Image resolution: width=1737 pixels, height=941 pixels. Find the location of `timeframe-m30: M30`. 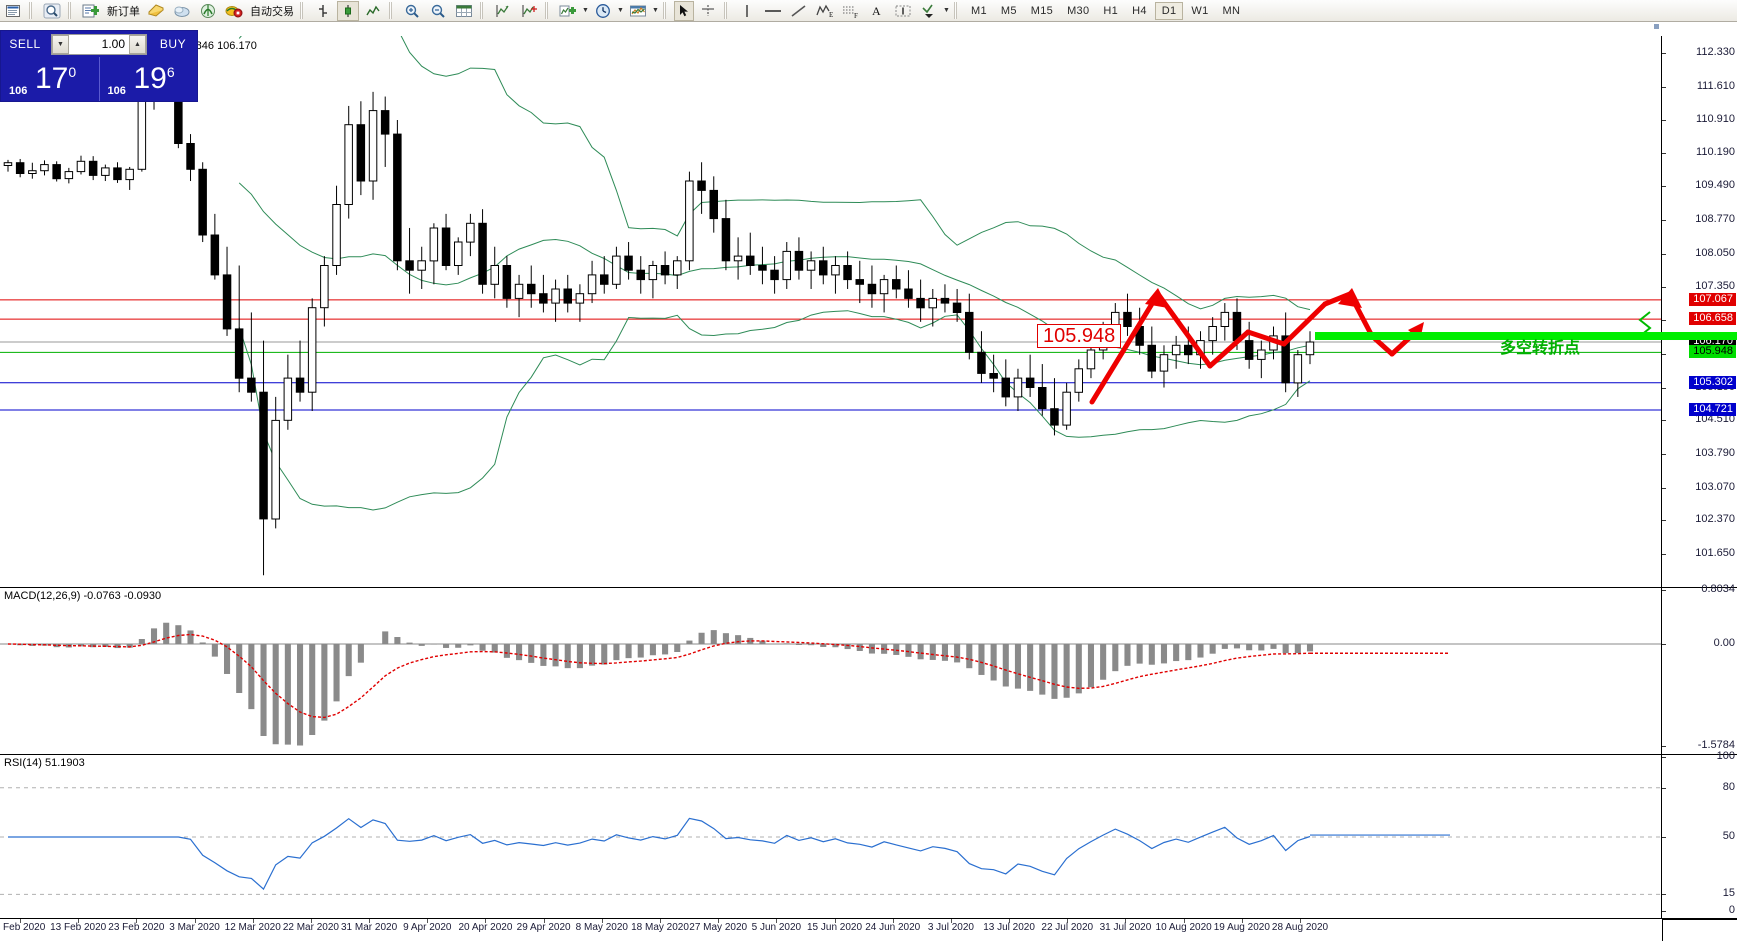

timeframe-m30: M30 is located at coordinates (1078, 10).